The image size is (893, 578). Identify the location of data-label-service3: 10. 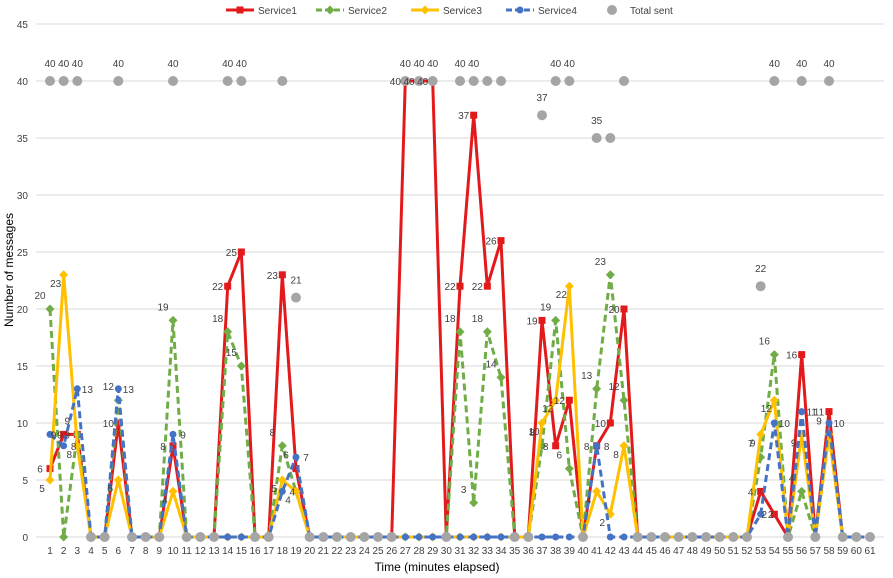
(534, 432).